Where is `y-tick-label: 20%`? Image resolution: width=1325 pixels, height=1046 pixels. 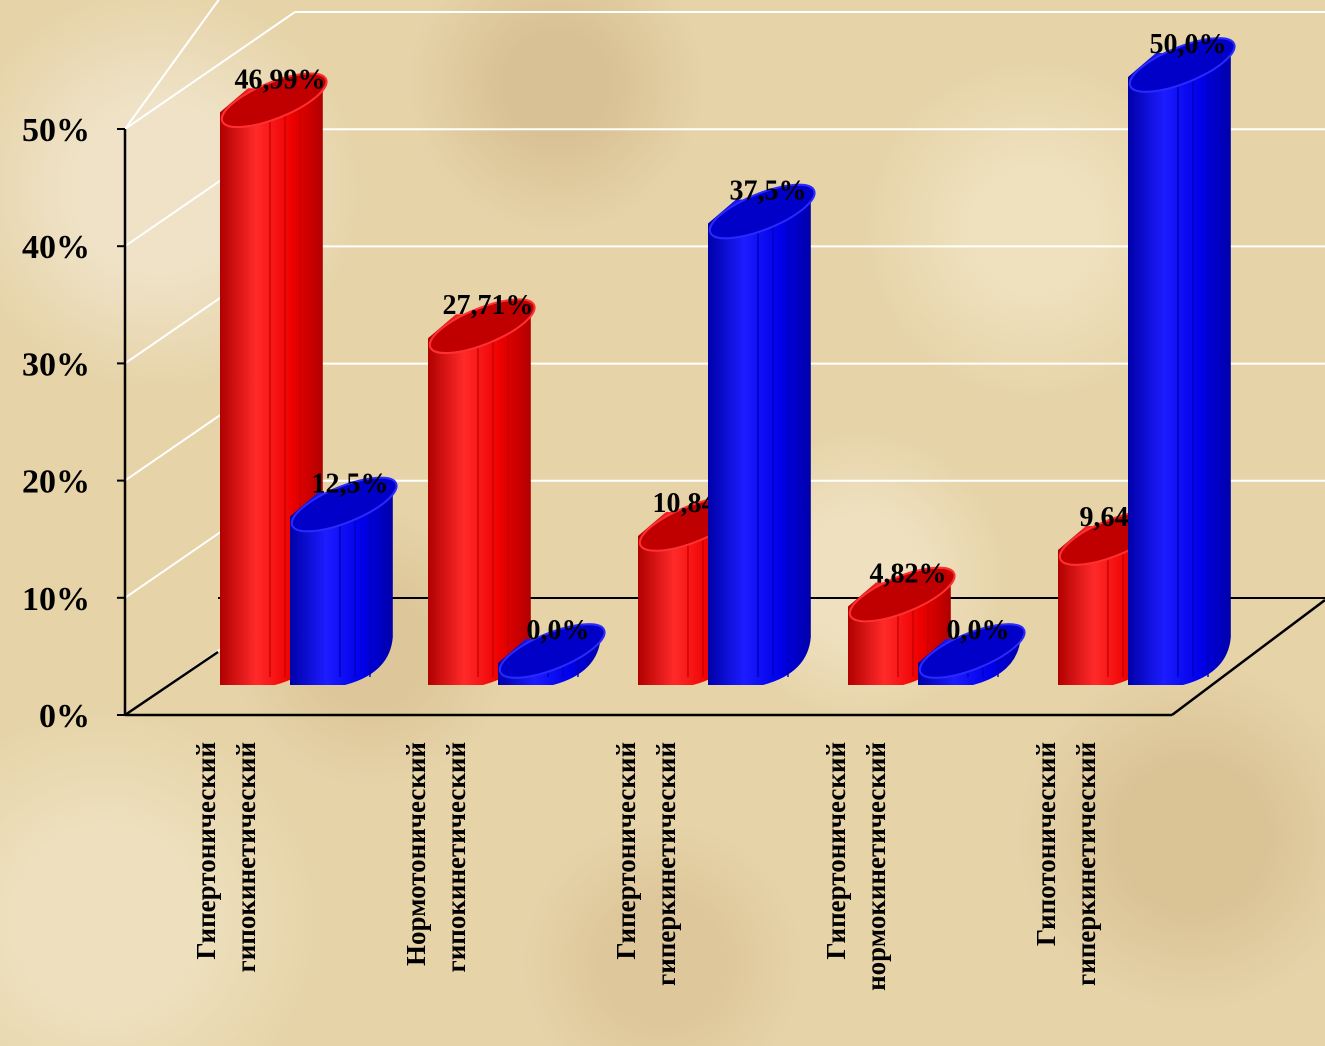
y-tick-label: 20% is located at coordinates (56, 482).